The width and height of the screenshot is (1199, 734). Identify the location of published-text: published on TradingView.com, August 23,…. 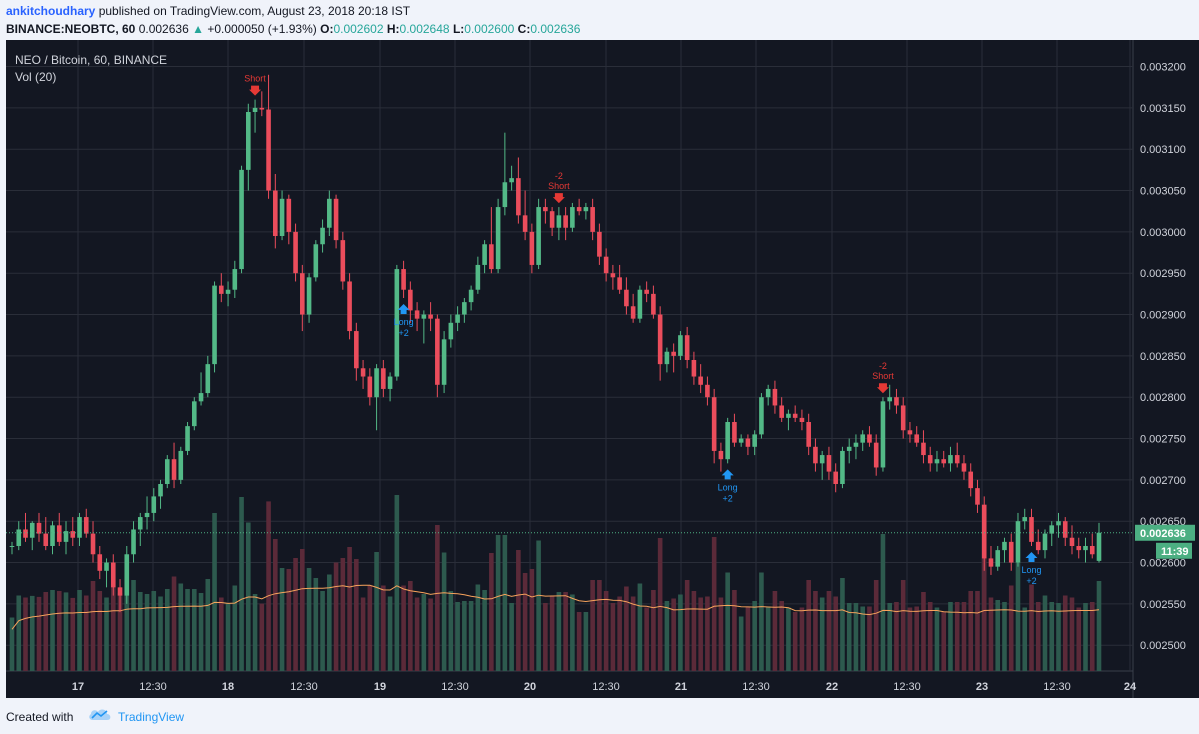
(254, 11).